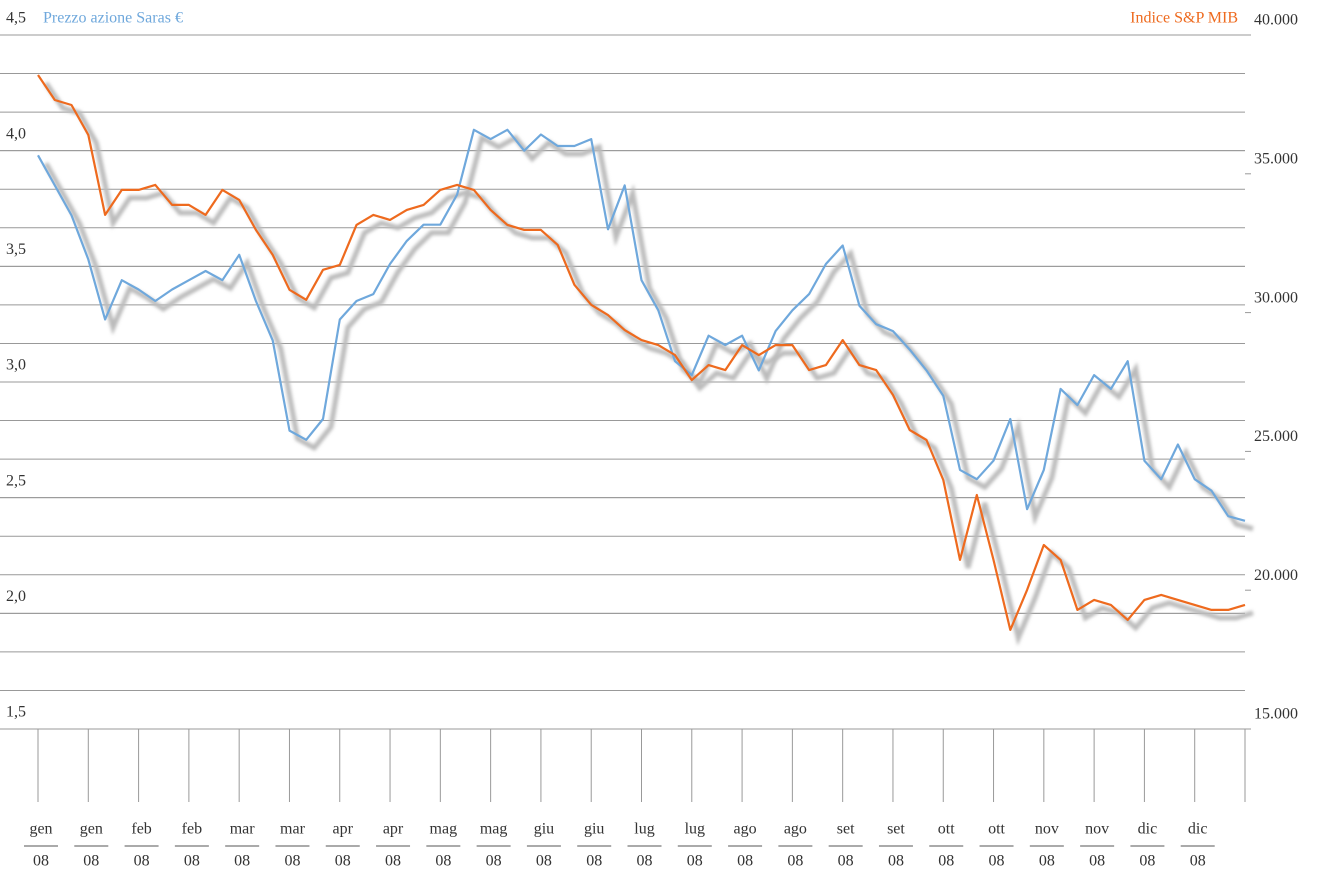 The width and height of the screenshot is (1325, 871). What do you see at coordinates (1276, 20) in the screenshot?
I see `y2-tick-label: 40.000` at bounding box center [1276, 20].